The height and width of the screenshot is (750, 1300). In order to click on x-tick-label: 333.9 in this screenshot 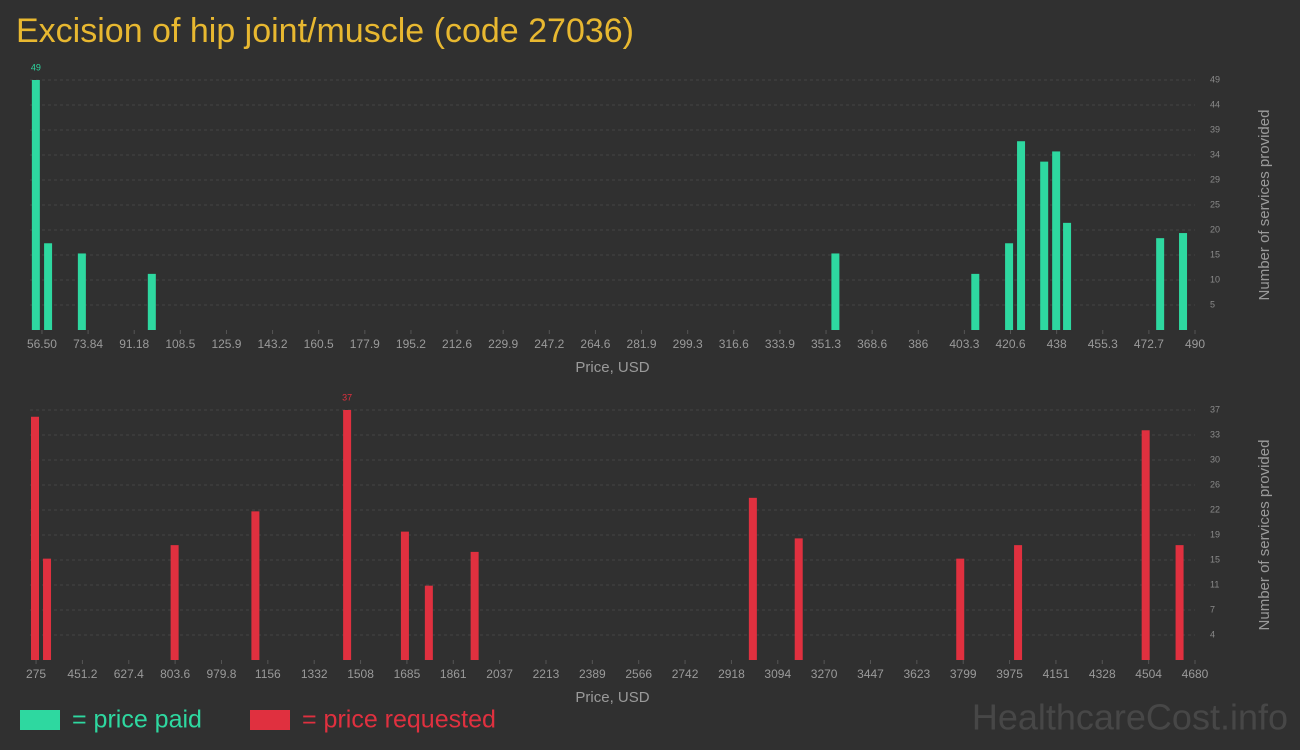, I will do `click(780, 344)`.